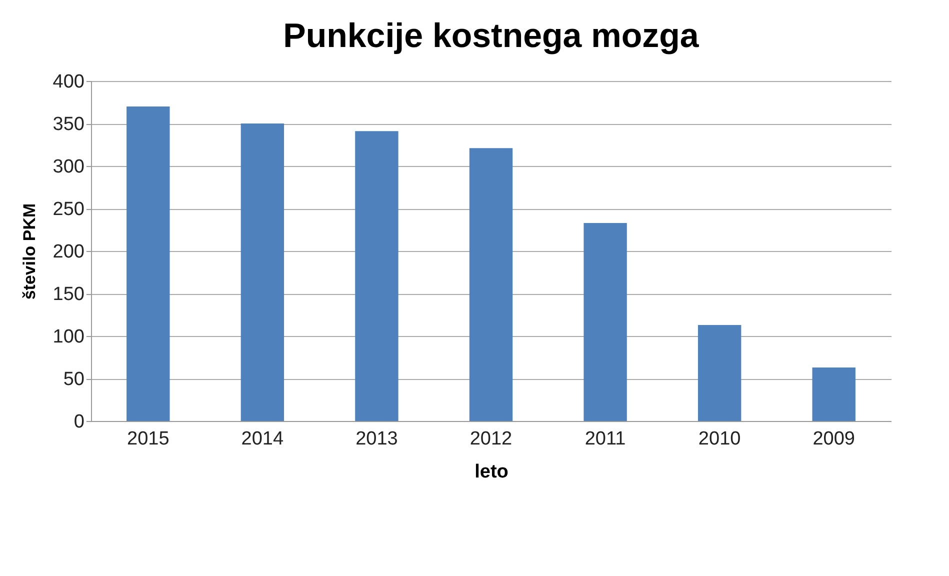  I want to click on x-axis-title: leto, so click(491, 472).